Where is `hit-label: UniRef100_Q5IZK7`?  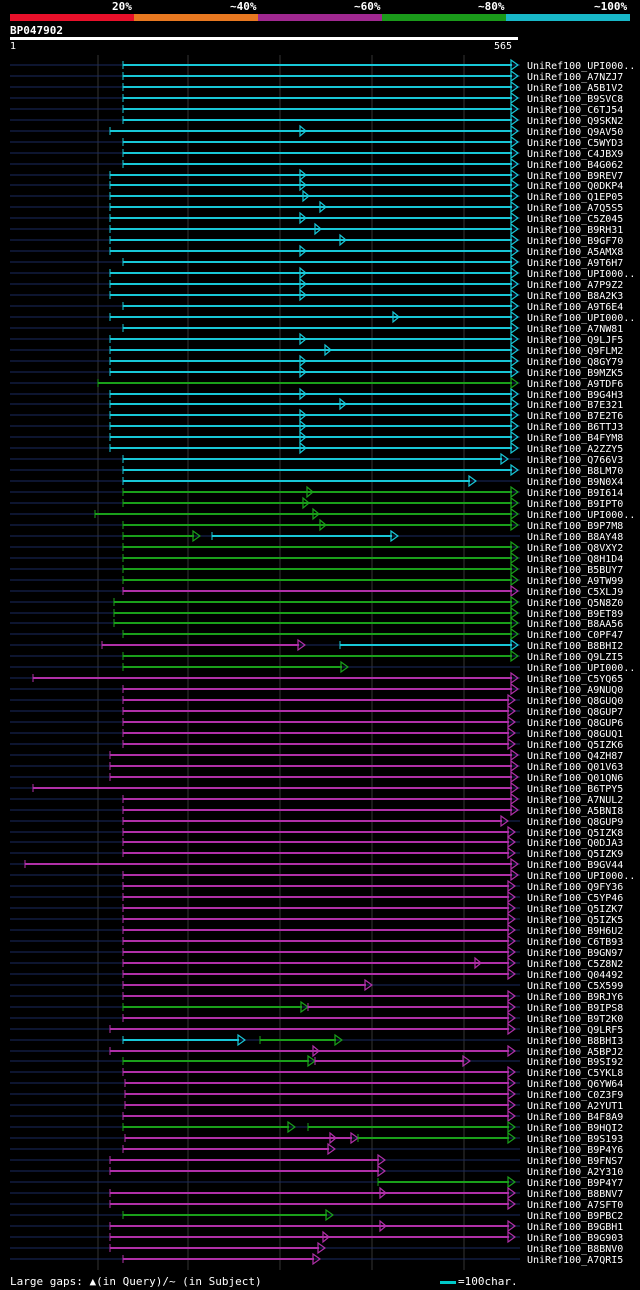
hit-label: UniRef100_Q5IZK7 is located at coordinates (575, 909).